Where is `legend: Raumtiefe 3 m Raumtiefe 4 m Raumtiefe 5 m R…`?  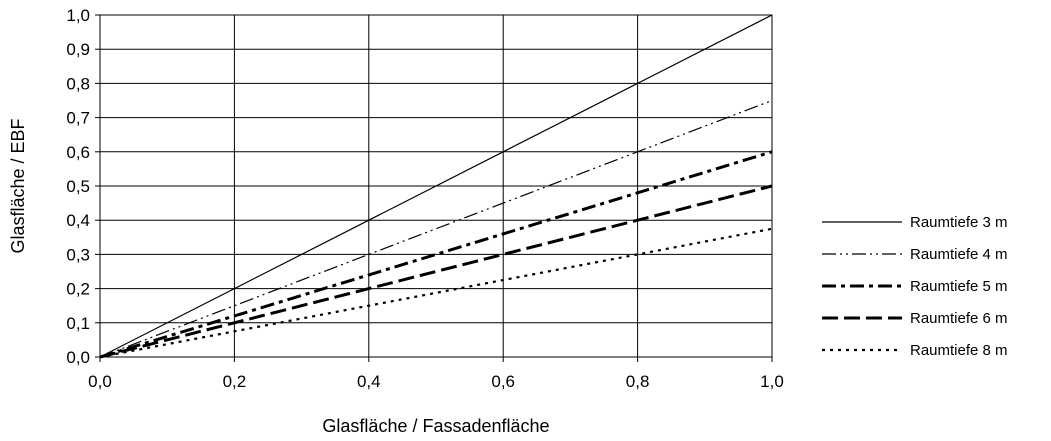
legend: Raumtiefe 3 m Raumtiefe 4 m Raumtiefe 5 m R… is located at coordinates (915, 286).